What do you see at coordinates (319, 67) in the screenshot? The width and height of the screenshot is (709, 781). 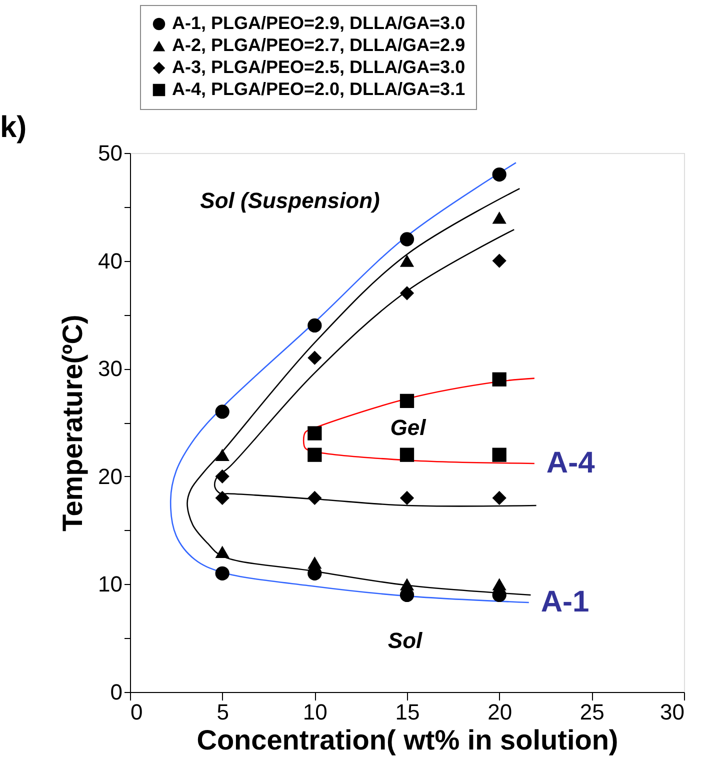 I see `legend-label: A-3, PLGA/PEO=2.5, DLLA/GA=3.0` at bounding box center [319, 67].